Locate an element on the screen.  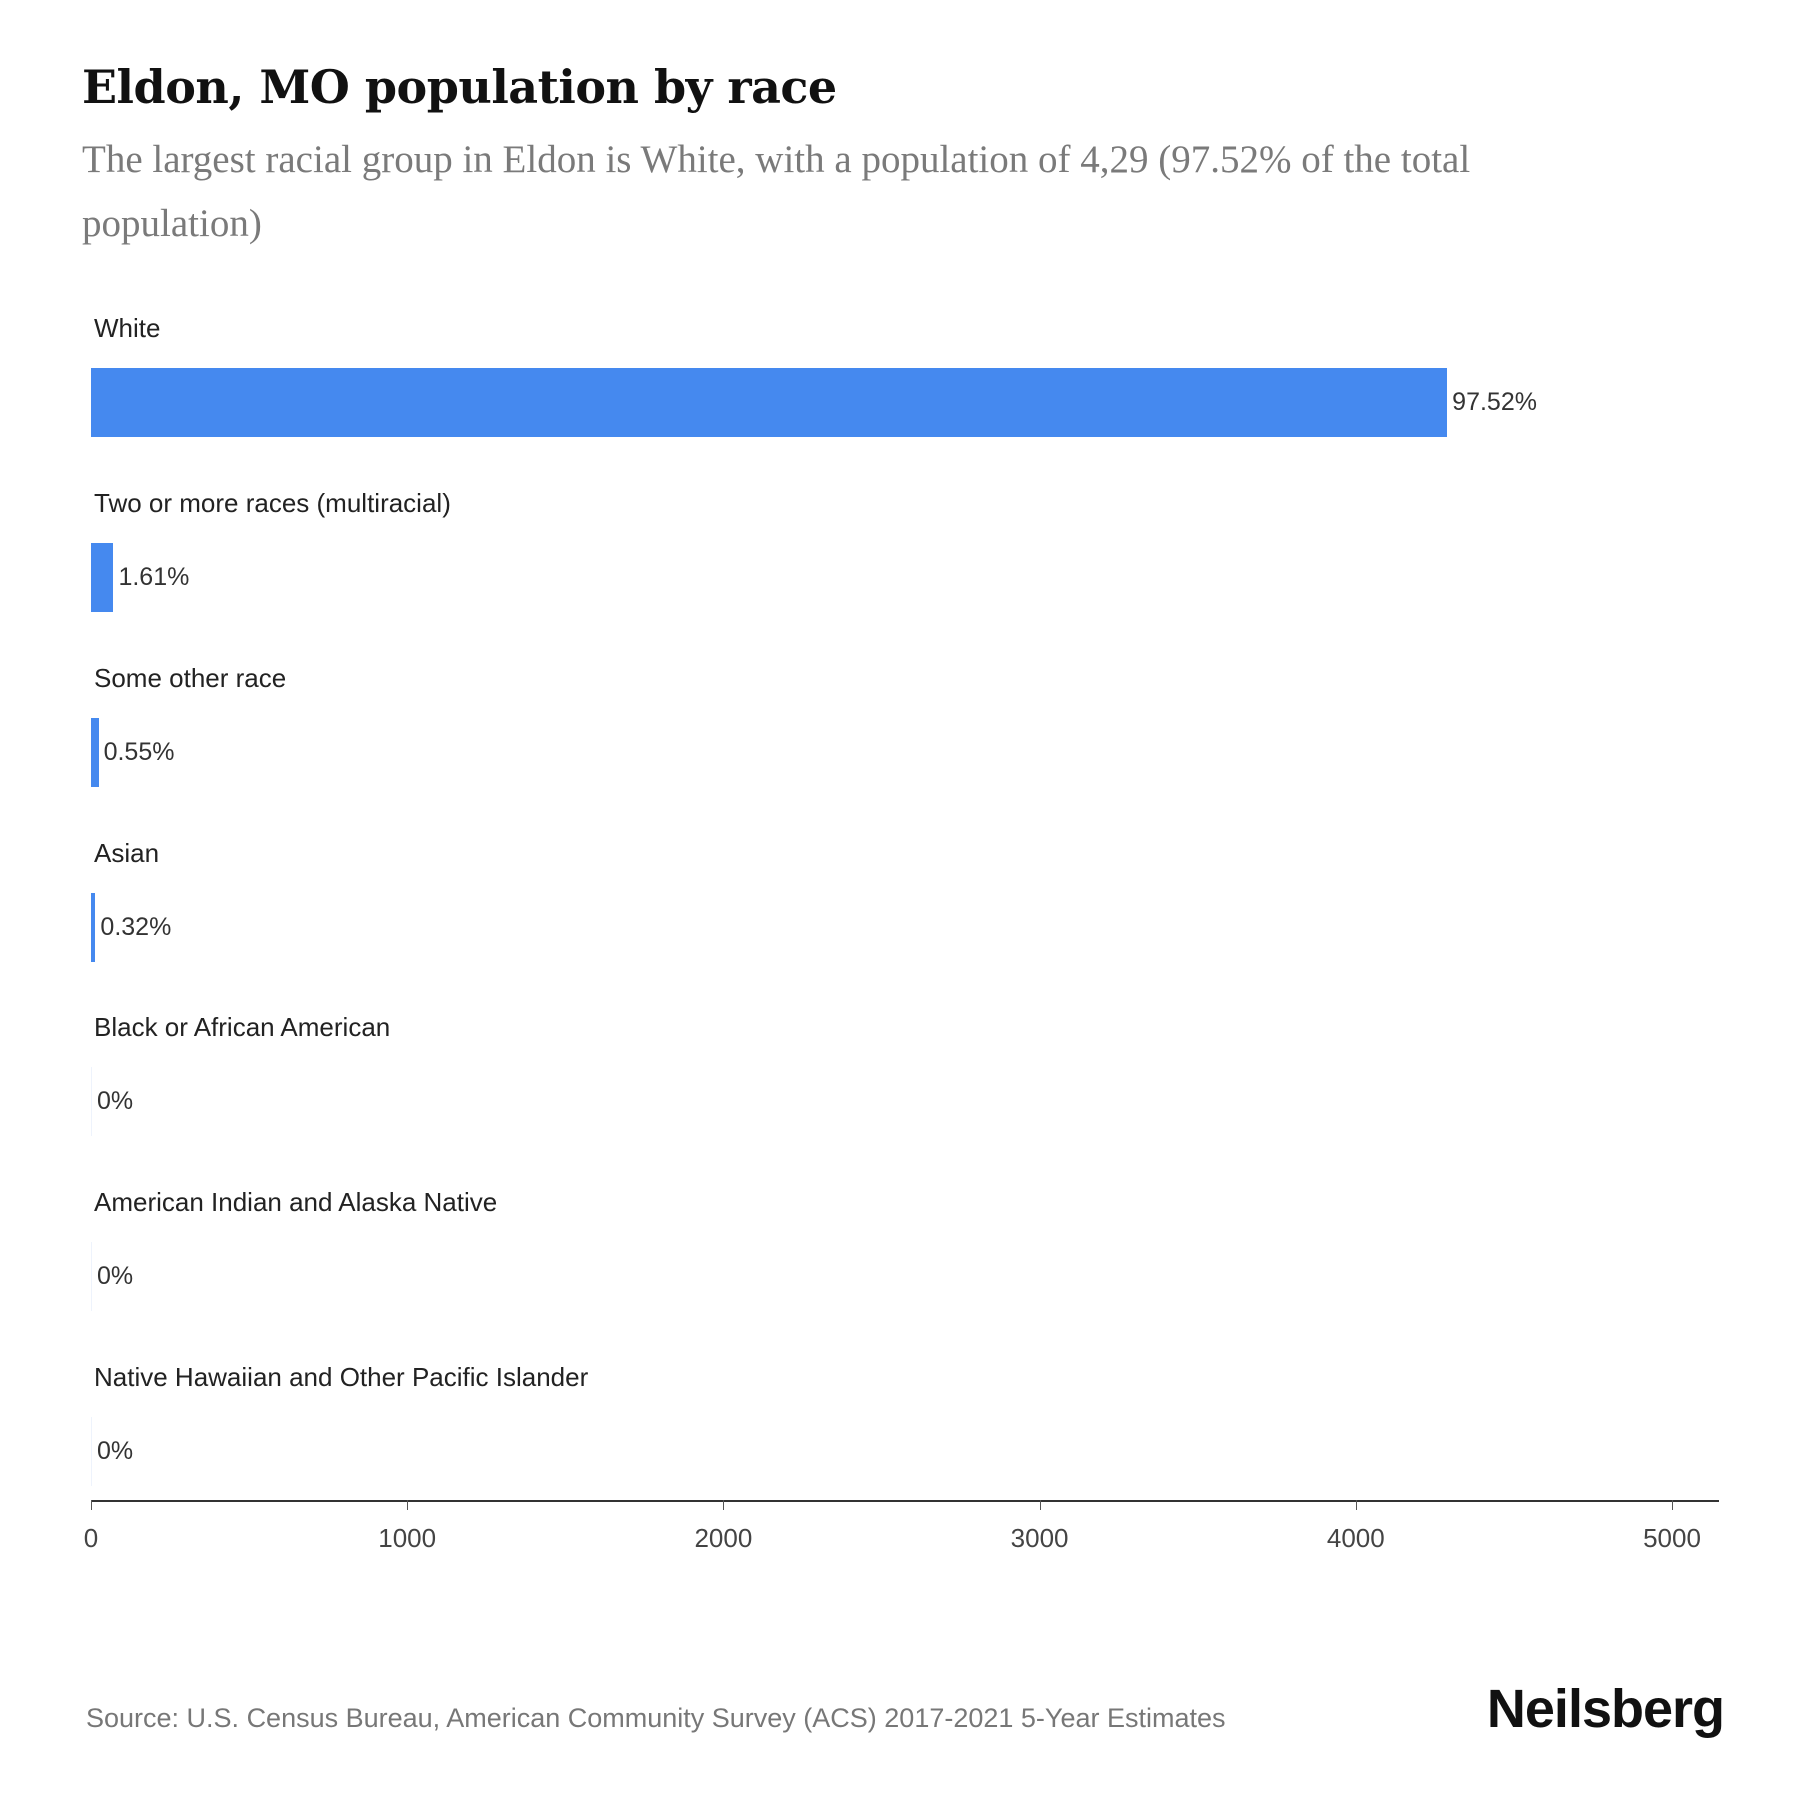
category-label: Black or African American is located at coordinates (242, 1027).